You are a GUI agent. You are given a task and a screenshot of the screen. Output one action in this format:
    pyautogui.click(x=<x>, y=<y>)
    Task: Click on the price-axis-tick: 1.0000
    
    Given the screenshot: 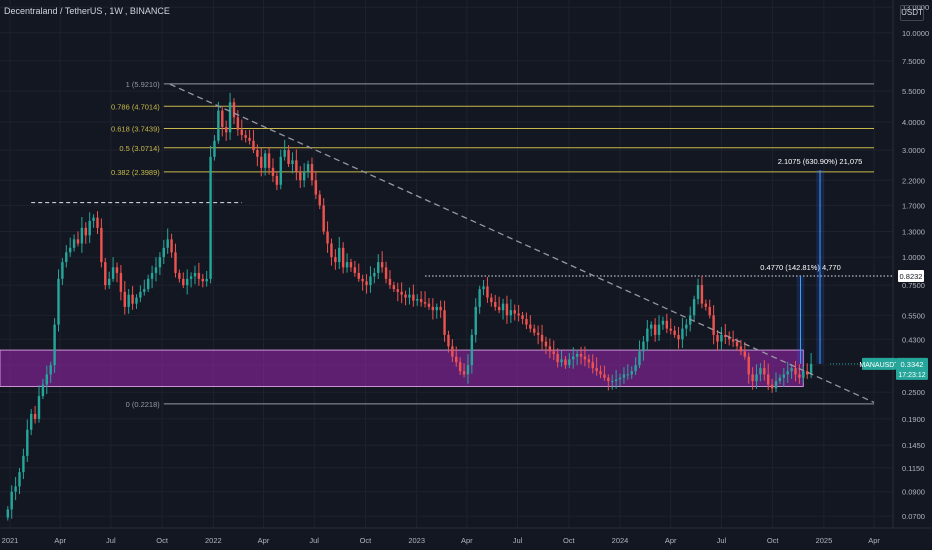 What is the action you would take?
    pyautogui.click(x=913, y=257)
    